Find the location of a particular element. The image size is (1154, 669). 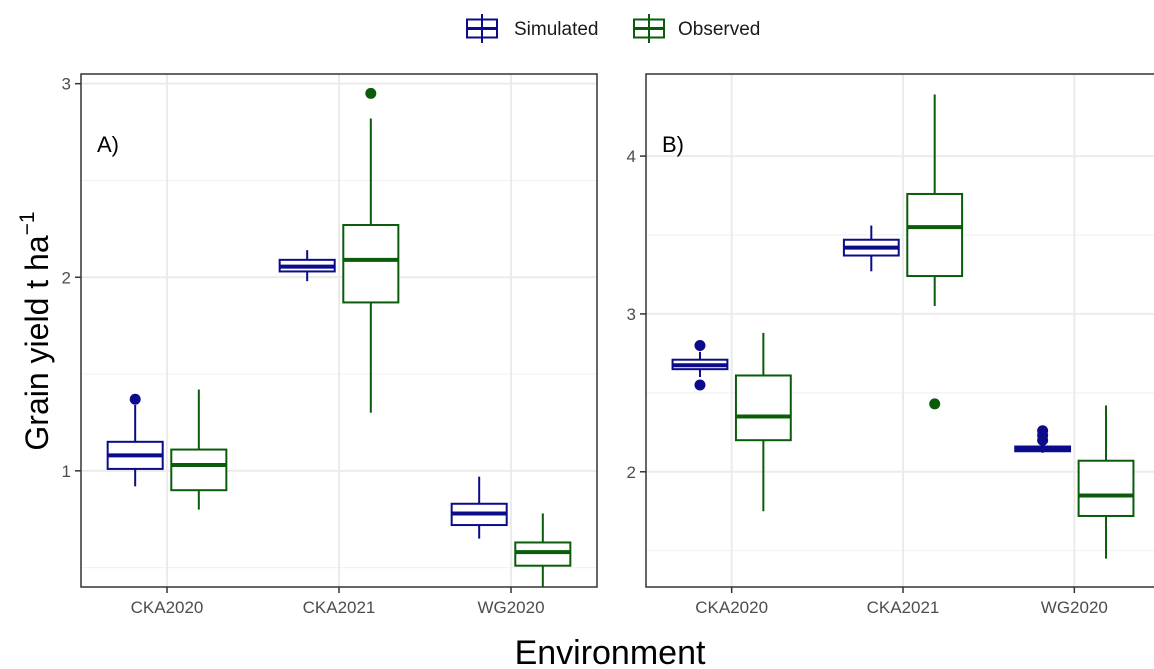

y-tick-label: 1 is located at coordinates (66, 471).